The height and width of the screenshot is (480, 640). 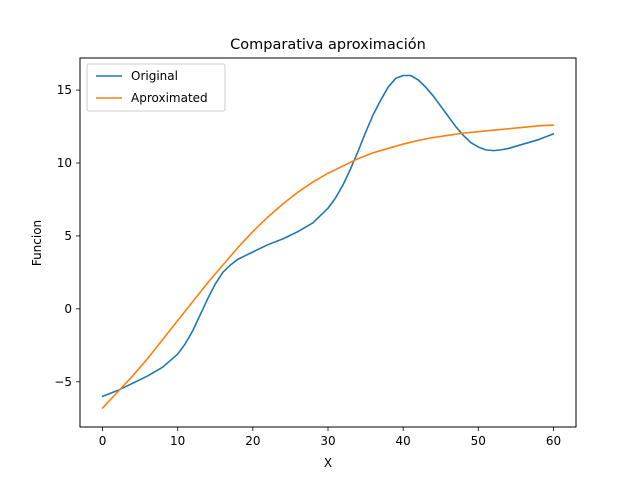 I want to click on y-tick-label: 10, so click(x=64, y=163).